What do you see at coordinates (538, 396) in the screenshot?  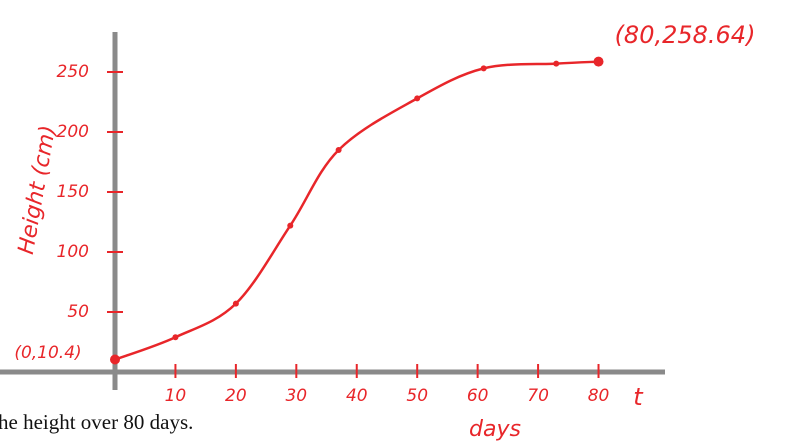 I see `x-tick-label: 70` at bounding box center [538, 396].